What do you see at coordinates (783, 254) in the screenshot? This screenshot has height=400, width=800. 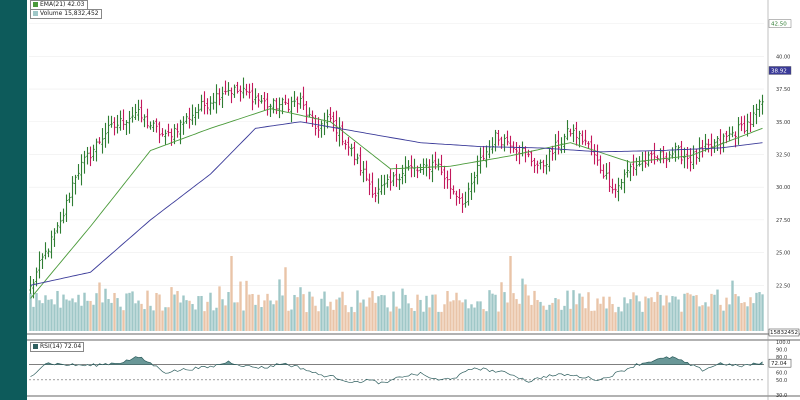 I see `price-tick-label: 25.00` at bounding box center [783, 254].